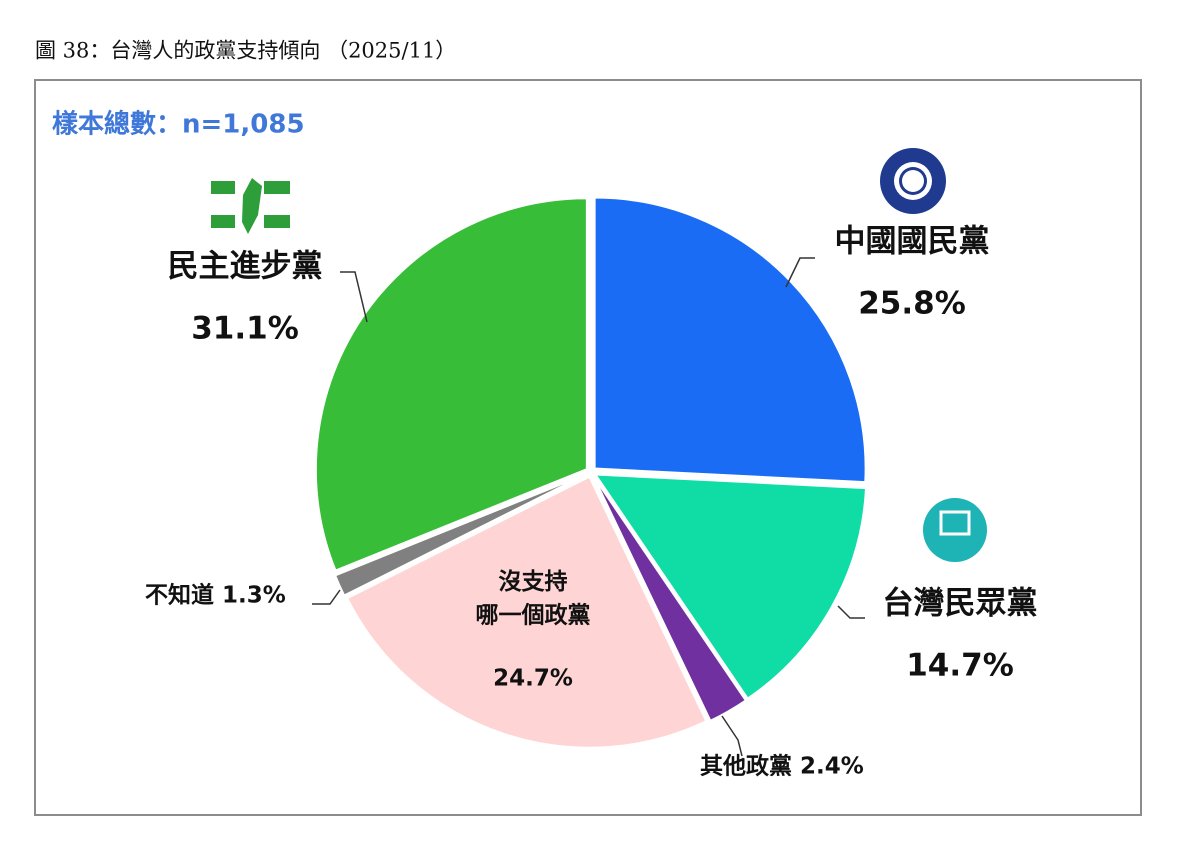  Describe the element at coordinates (245, 267) in the screenshot. I see `slice-label: 民主進步黨` at that location.